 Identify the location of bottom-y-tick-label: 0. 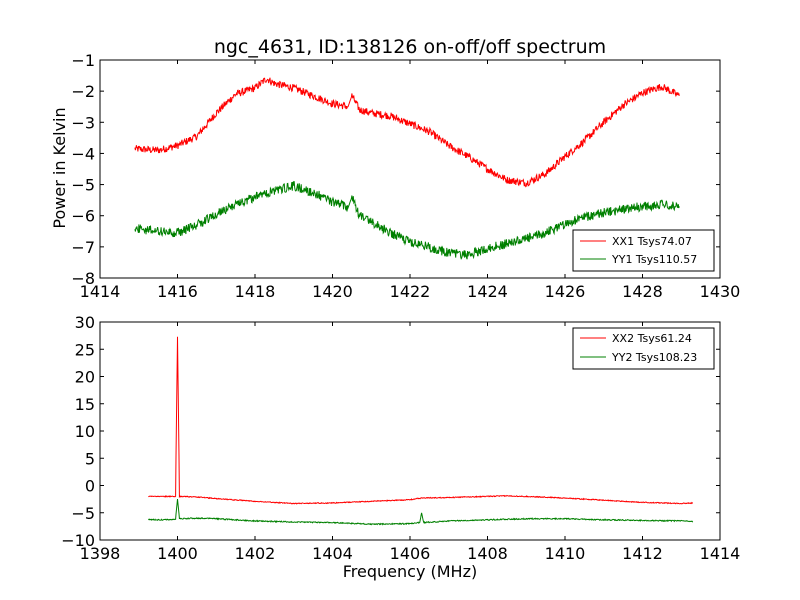
(90, 486).